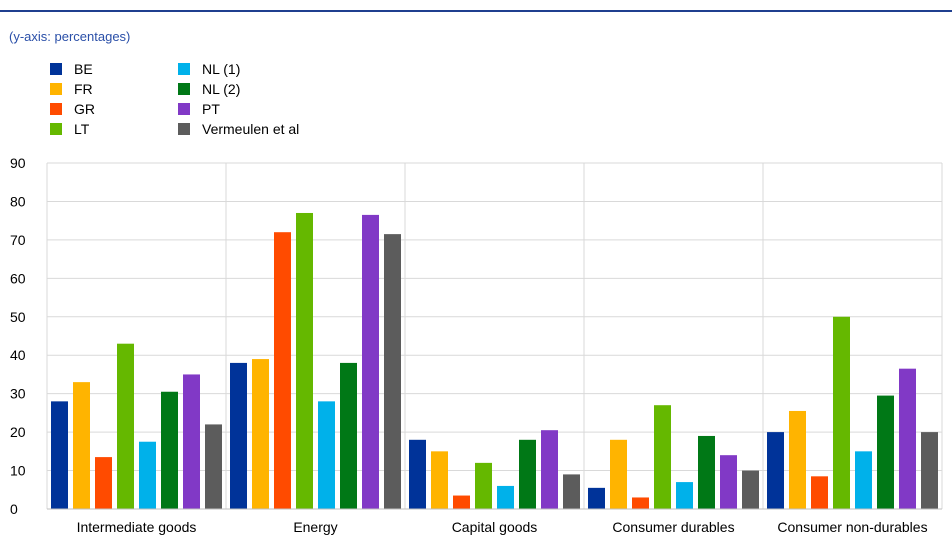 The height and width of the screenshot is (549, 952). I want to click on x-tick-label: Consumer durables, so click(673, 527).